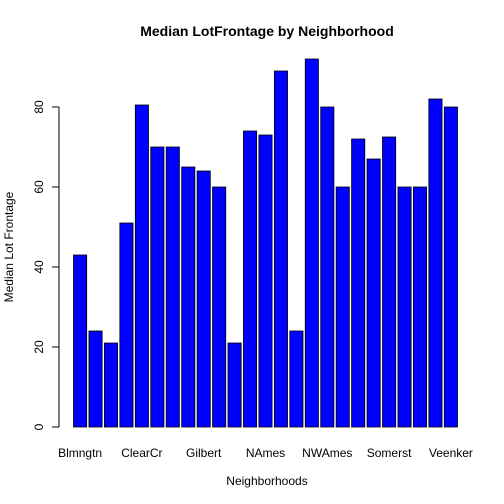 The width and height of the screenshot is (504, 504). What do you see at coordinates (39, 187) in the screenshot?
I see `y-tick-label-60: 60` at bounding box center [39, 187].